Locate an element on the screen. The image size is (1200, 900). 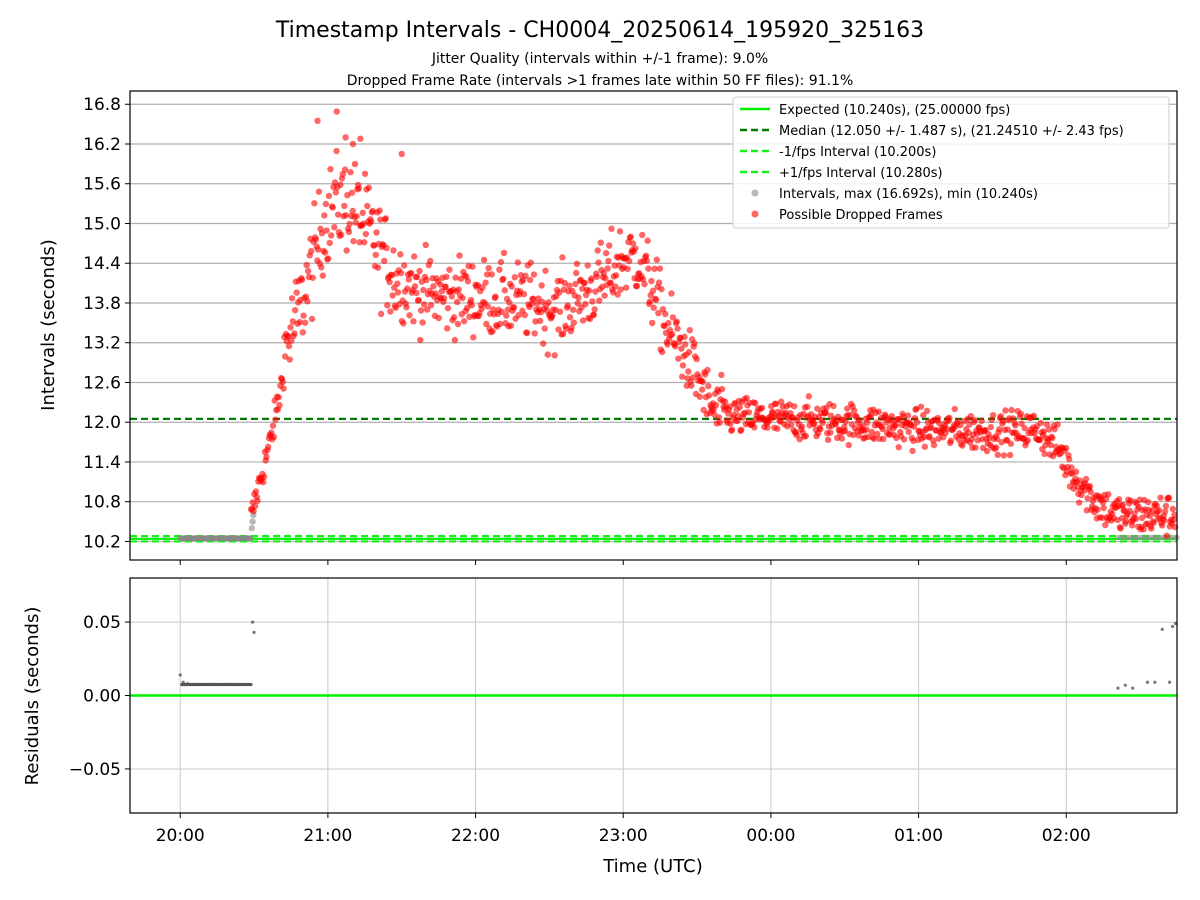
legend-marker-dropped is located at coordinates (755, 214).